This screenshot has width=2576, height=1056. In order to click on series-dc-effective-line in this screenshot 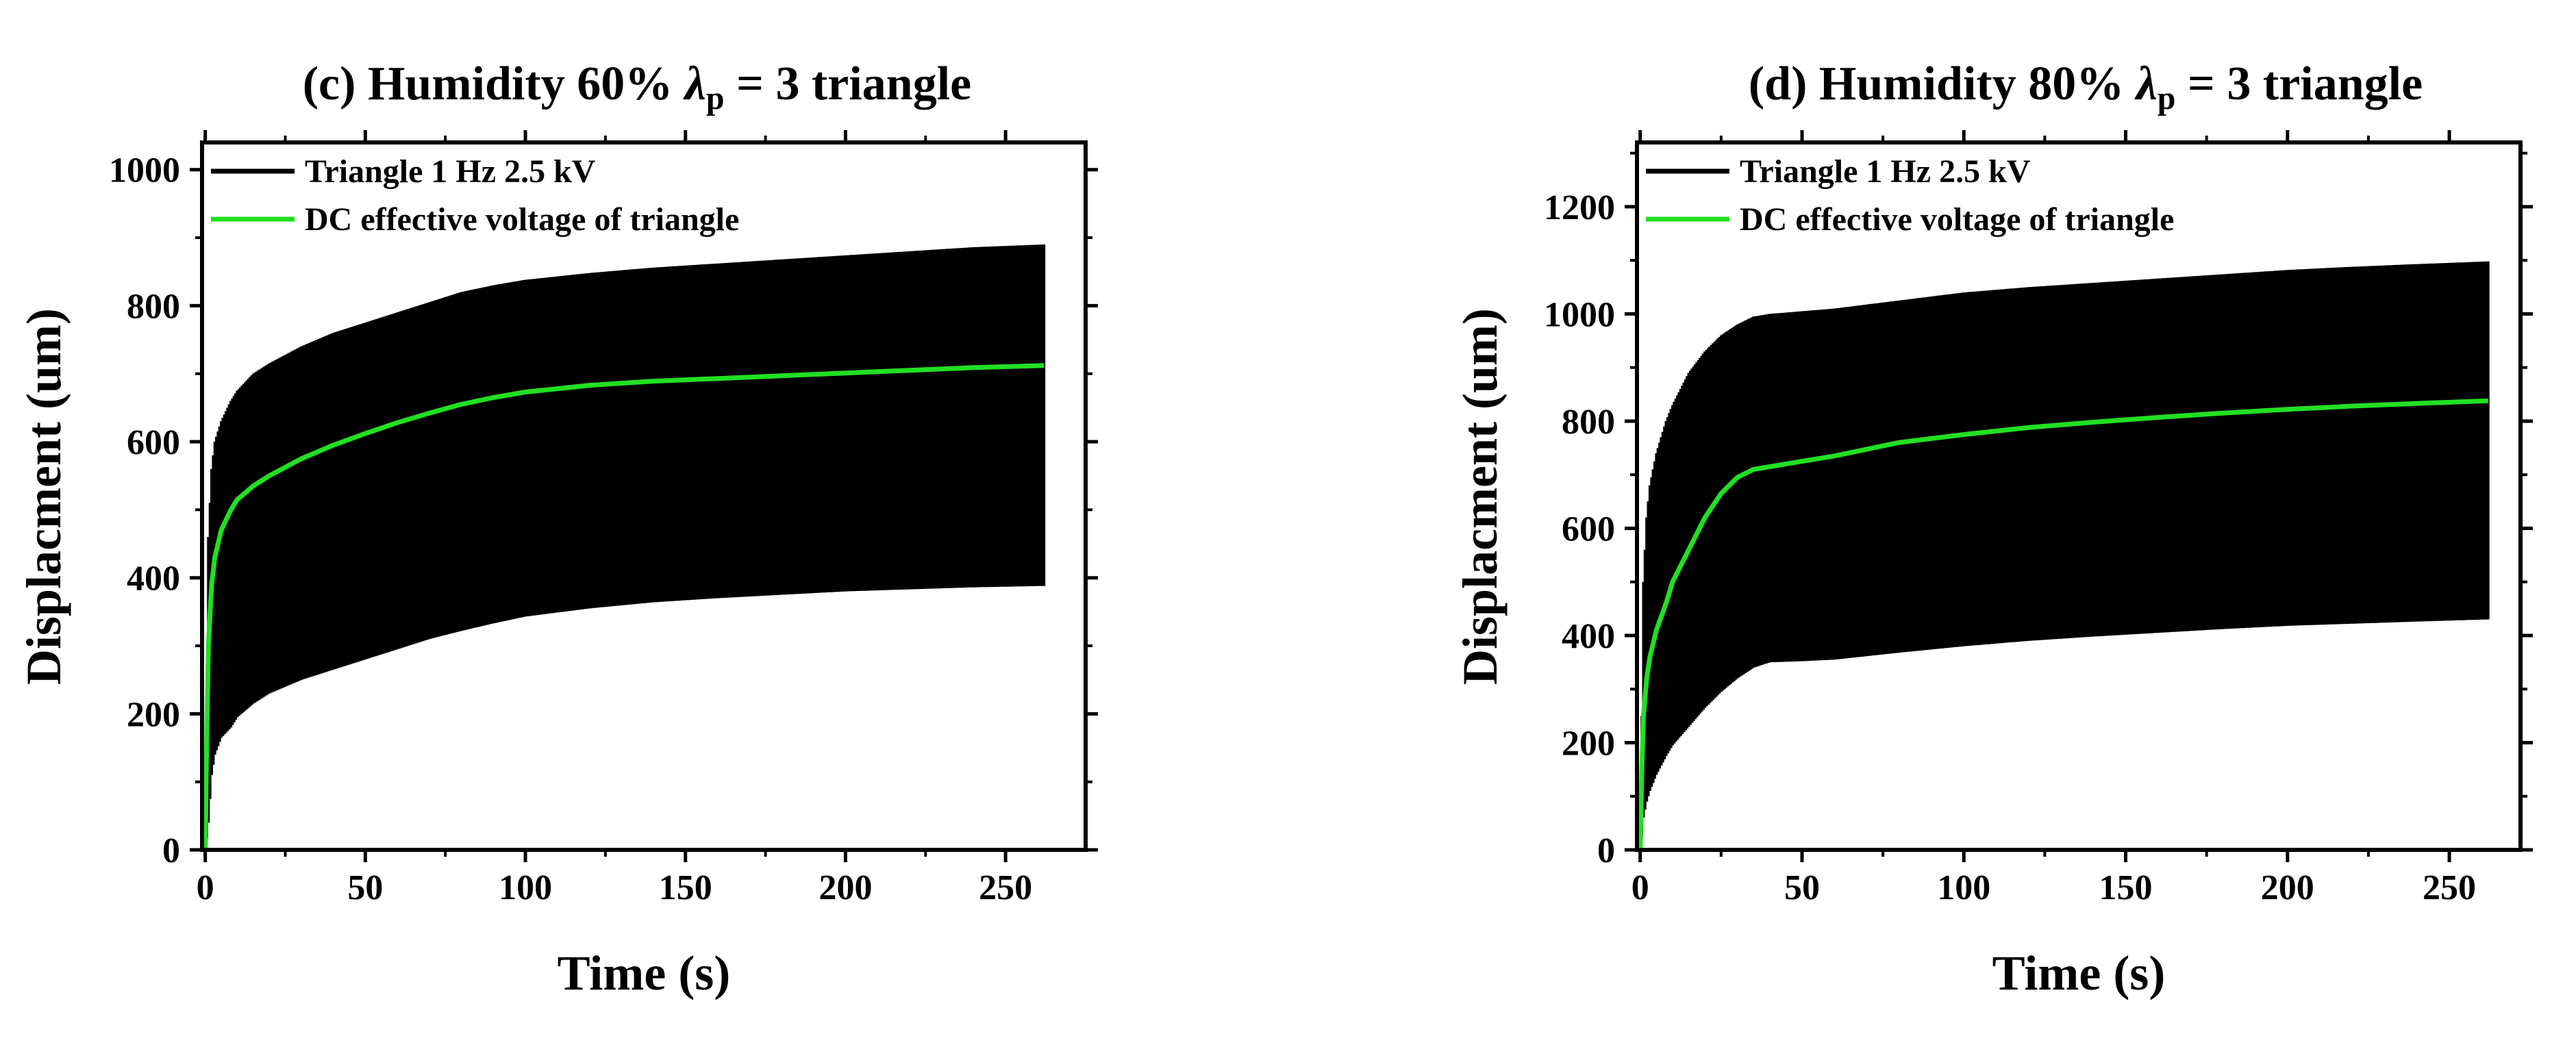, I will do `click(2063, 624)`.